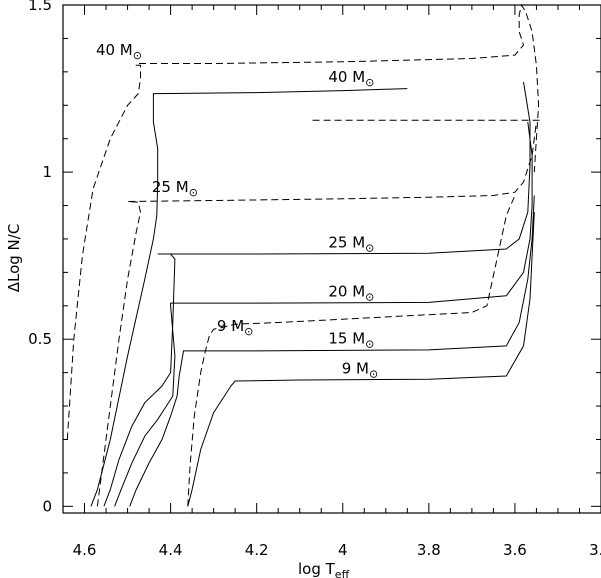 The height and width of the screenshot is (578, 601). Describe the element at coordinates (343, 550) in the screenshot. I see `x-tick-label: 4` at that location.